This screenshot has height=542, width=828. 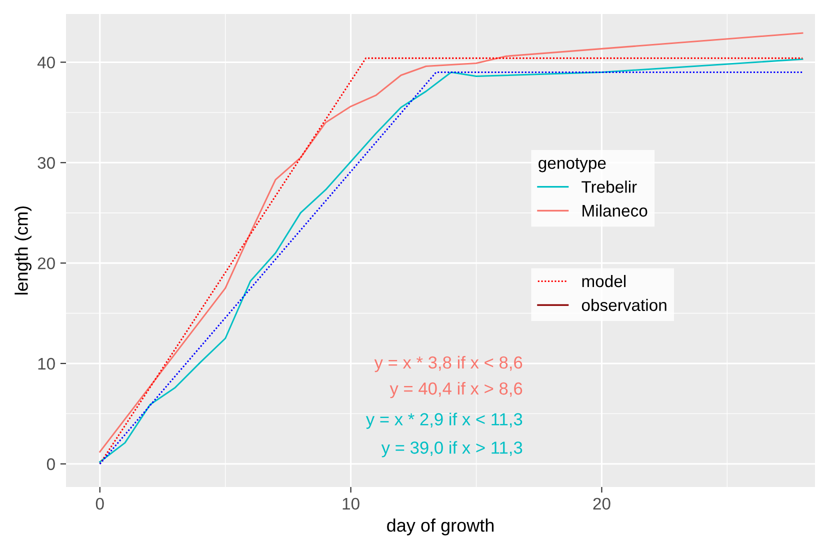 I want to click on annotation: y = 40,4 if x > 8,6, so click(x=456, y=390).